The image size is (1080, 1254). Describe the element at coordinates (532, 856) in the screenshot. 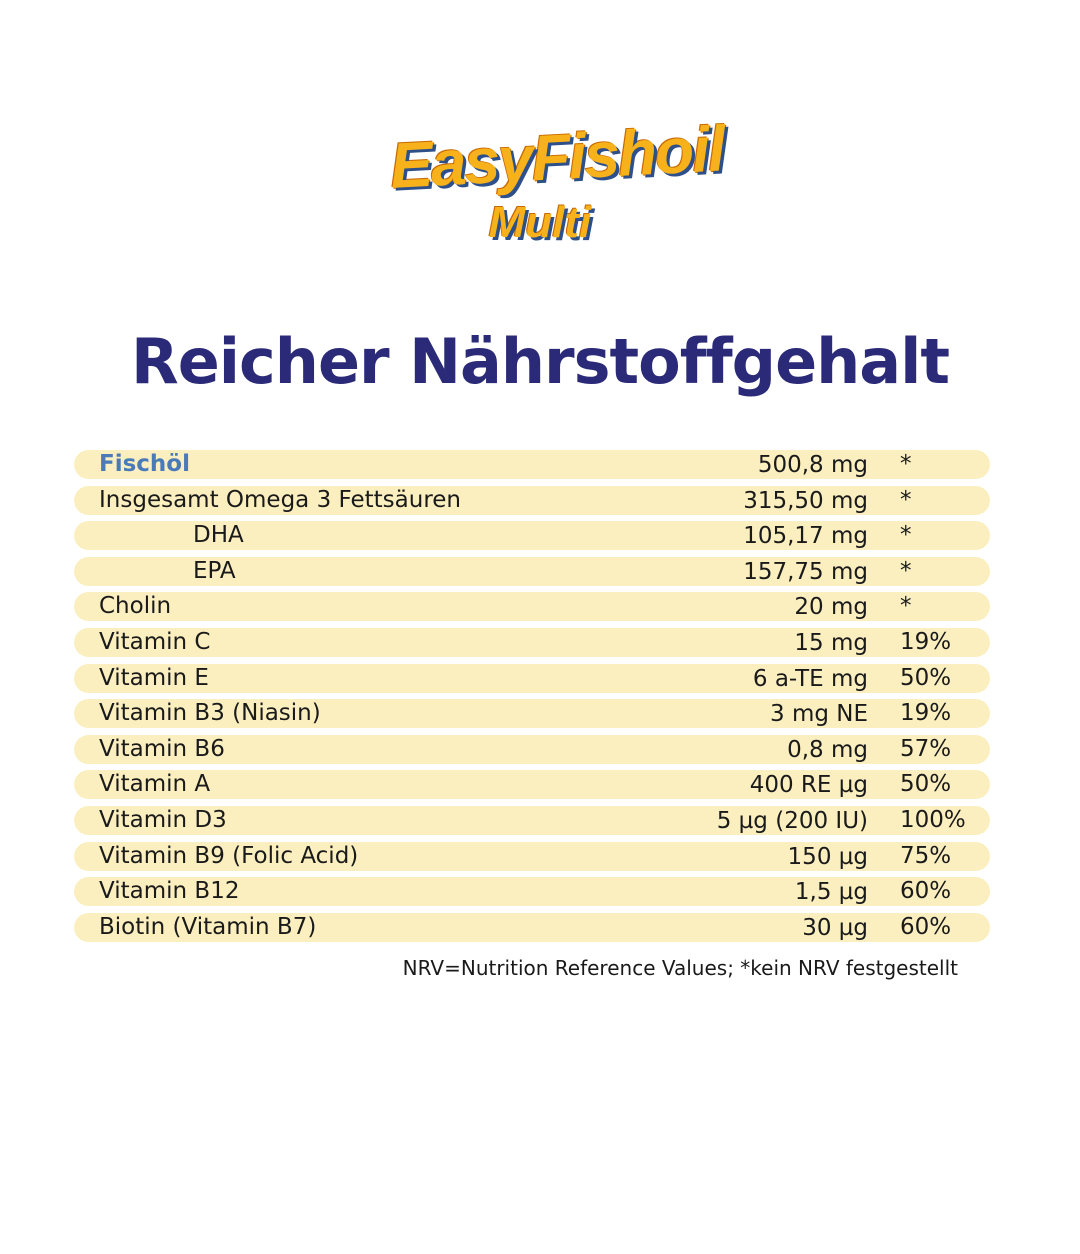

I see `table-row: Vitamin B9 (Folic Acid) 150 µg 75%` at that location.